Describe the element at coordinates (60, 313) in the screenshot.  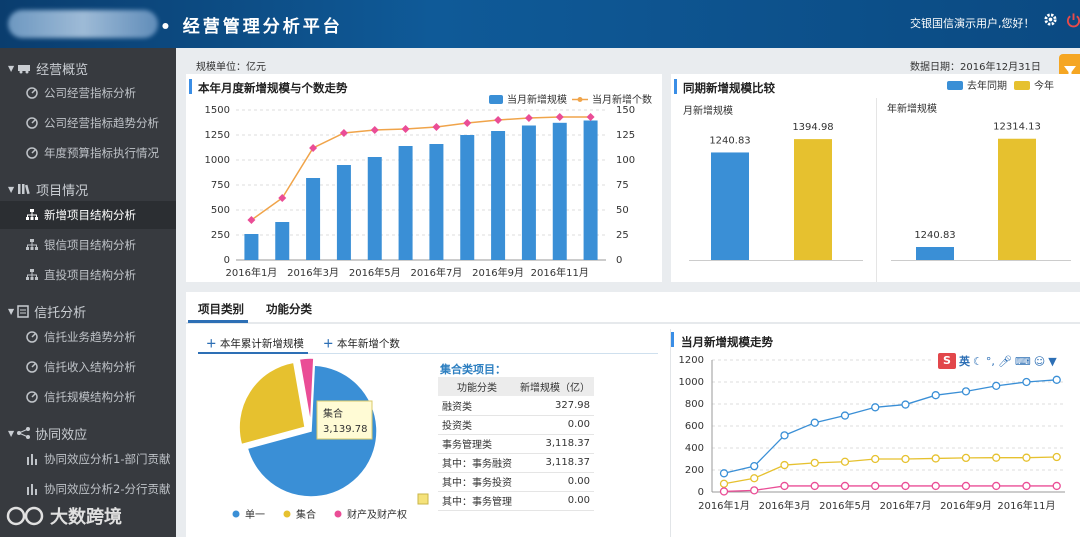
I see `sidebar-group-label: 信托分析` at that location.